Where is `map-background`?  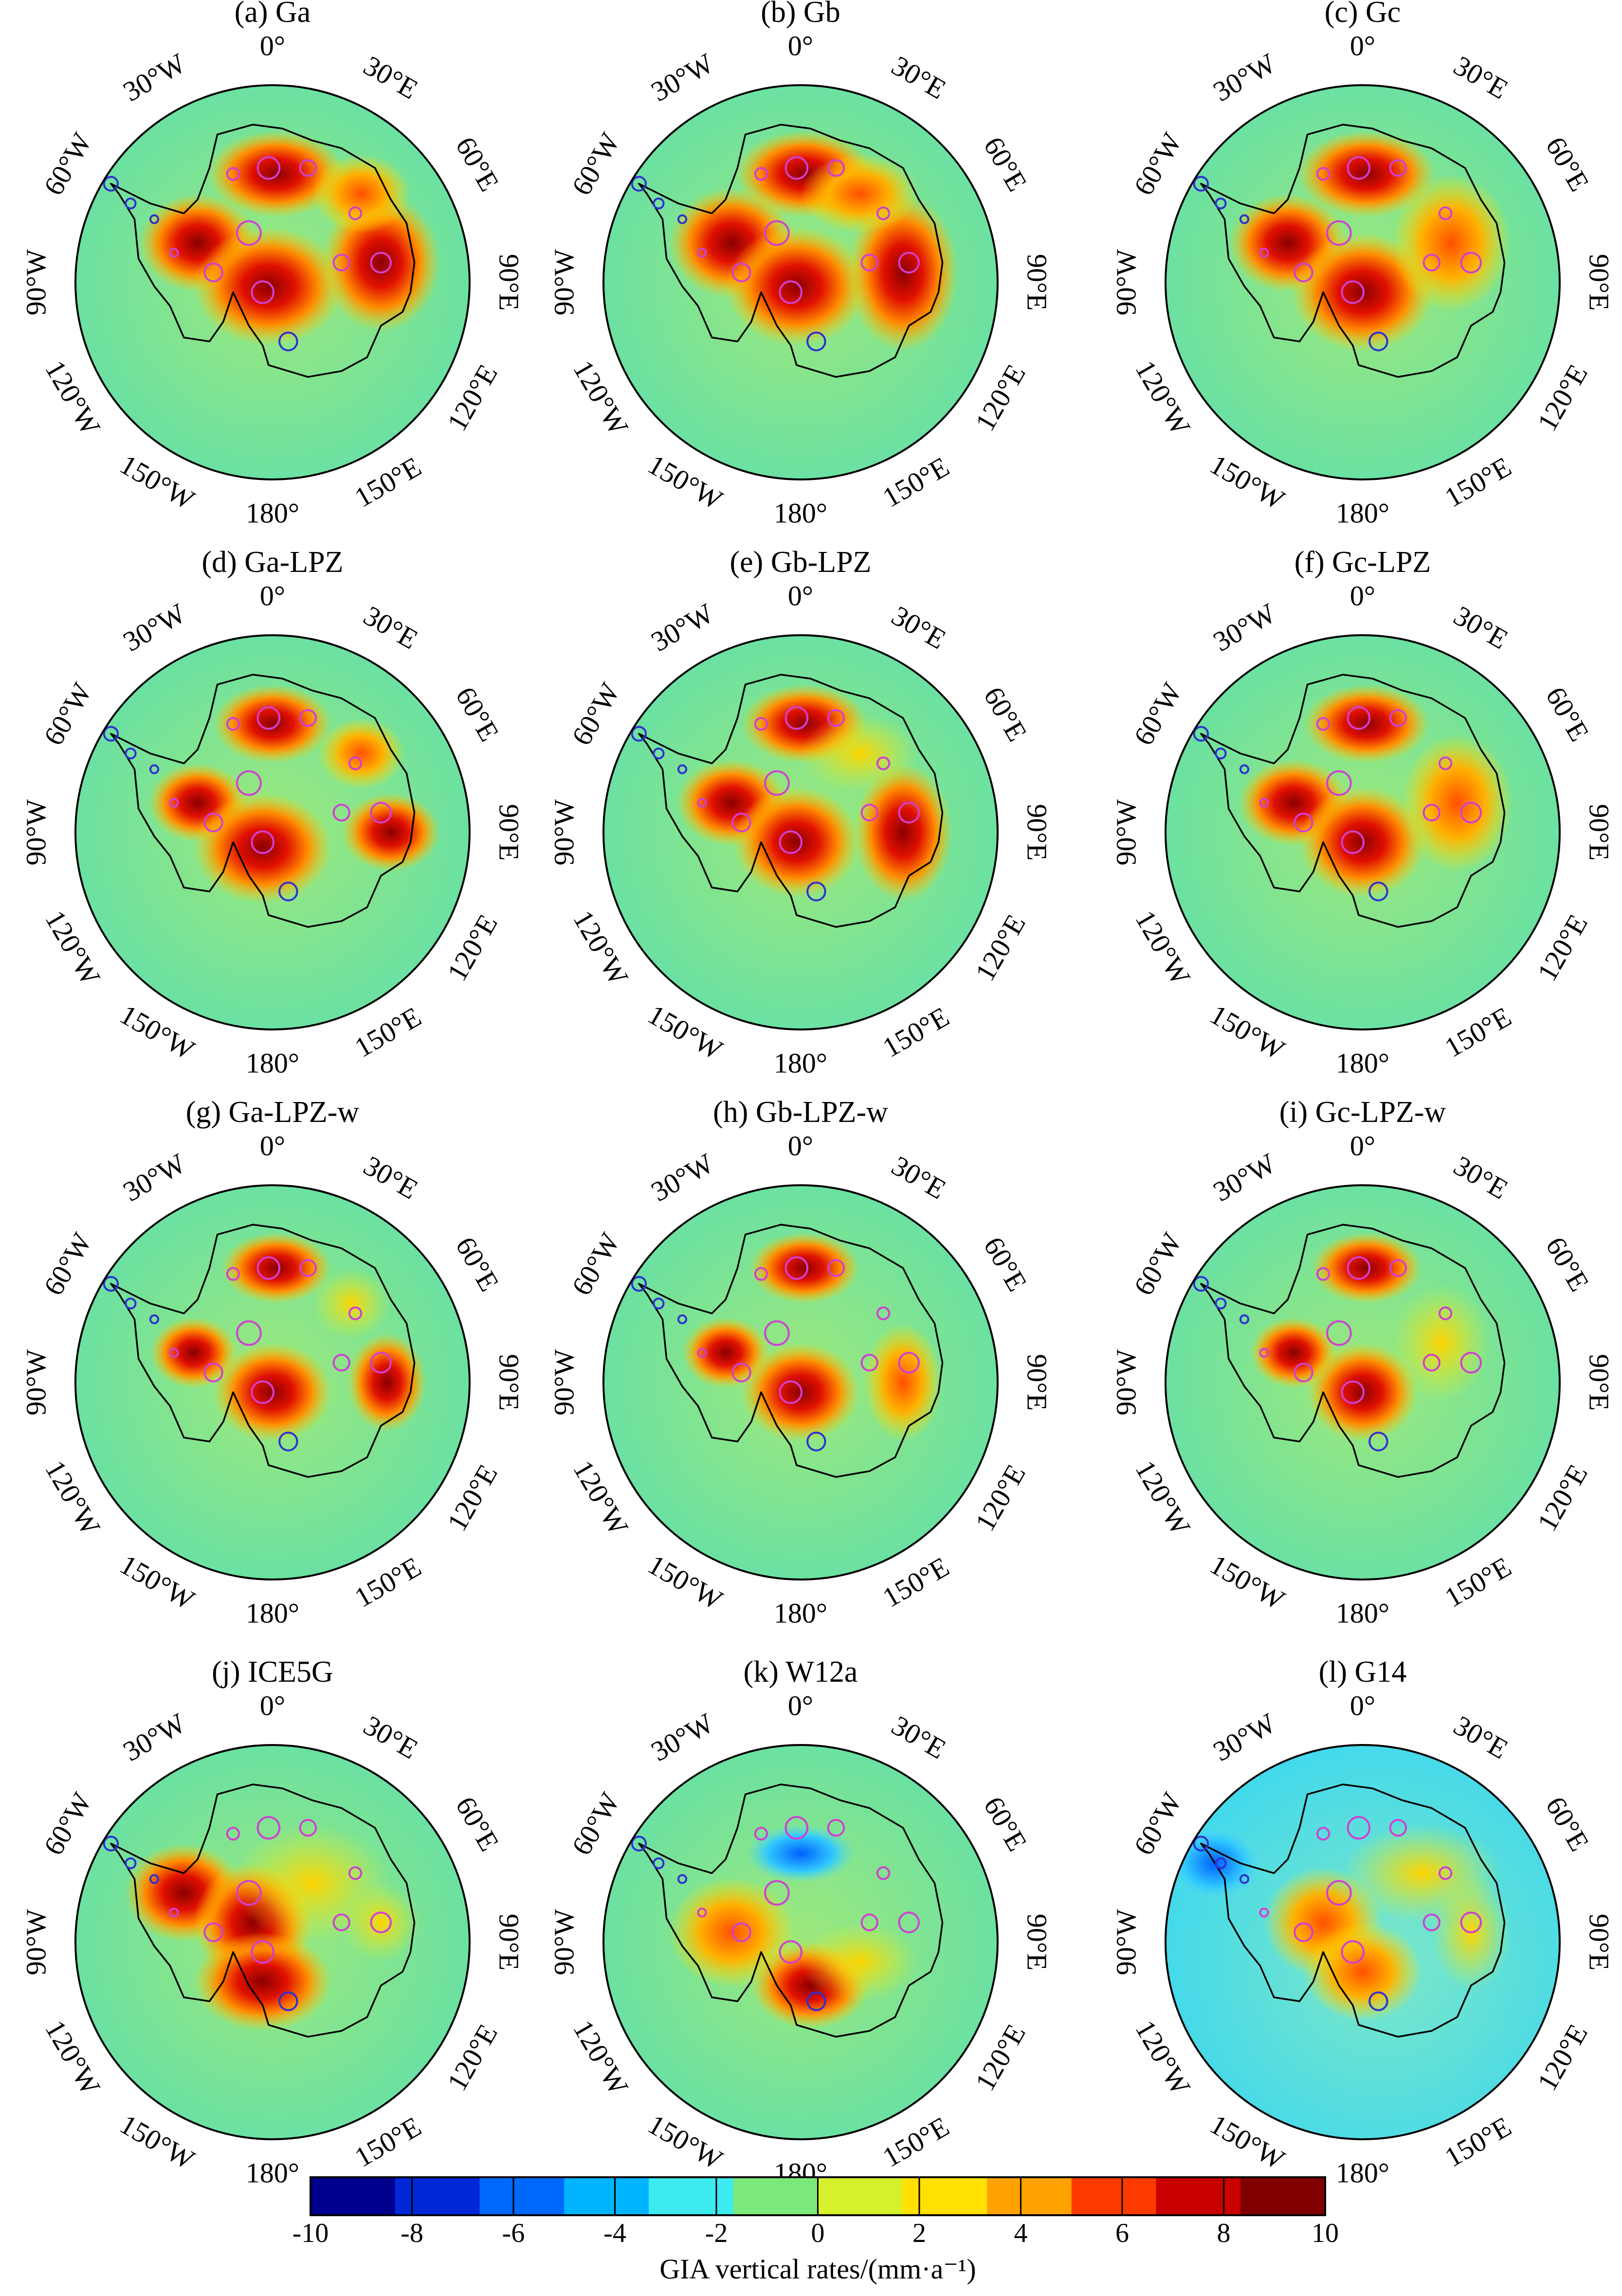 map-background is located at coordinates (800, 1942).